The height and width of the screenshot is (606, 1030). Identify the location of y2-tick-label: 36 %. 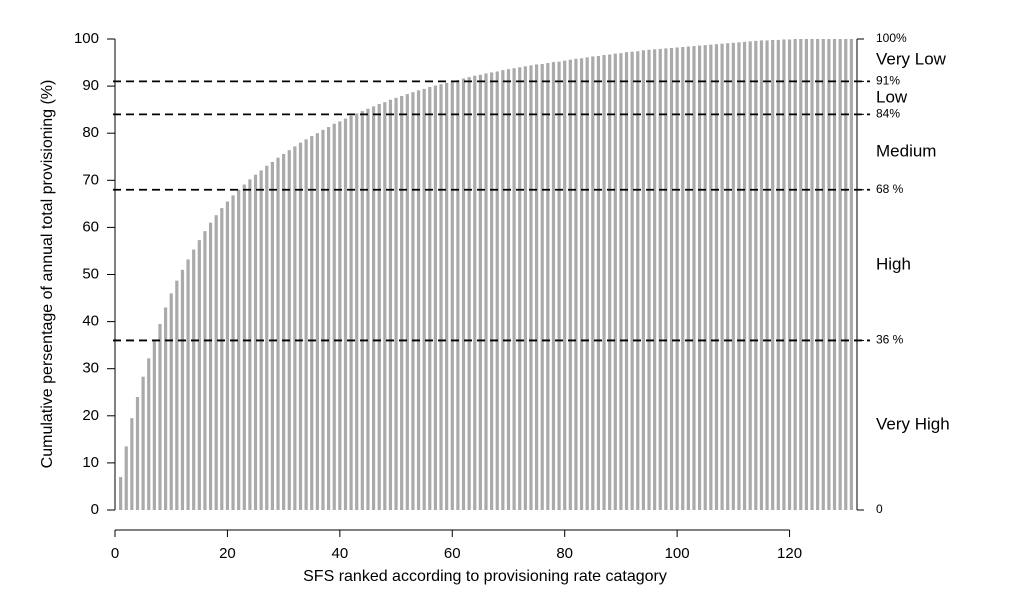
(890, 340).